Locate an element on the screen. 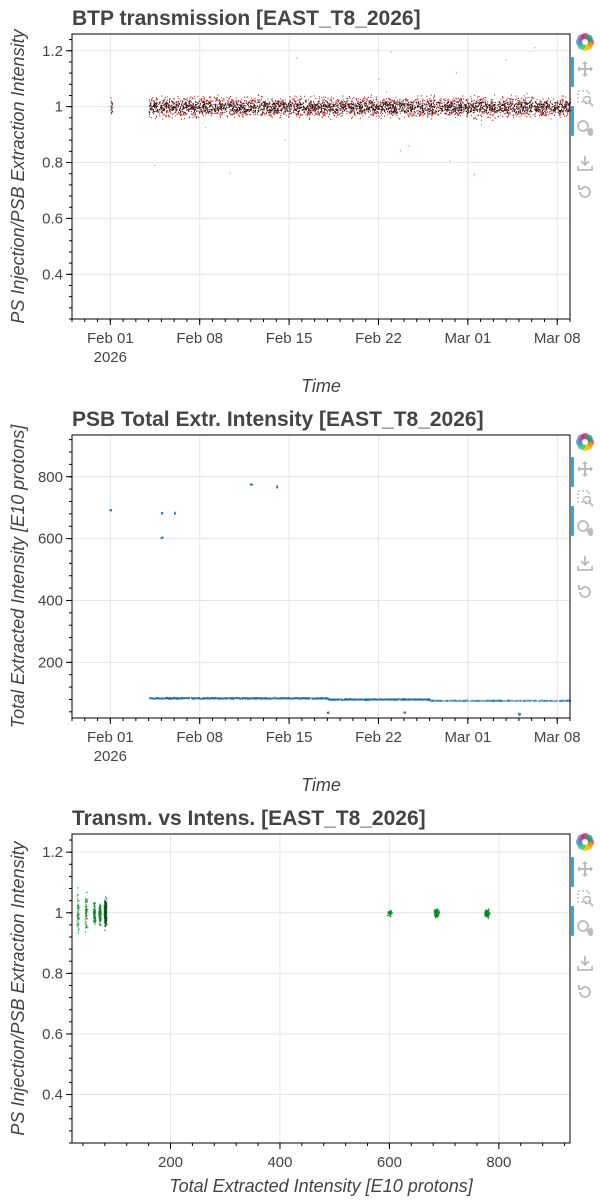 The width and height of the screenshot is (600, 1200). active-tool-indicator is located at coordinates (572, 121).